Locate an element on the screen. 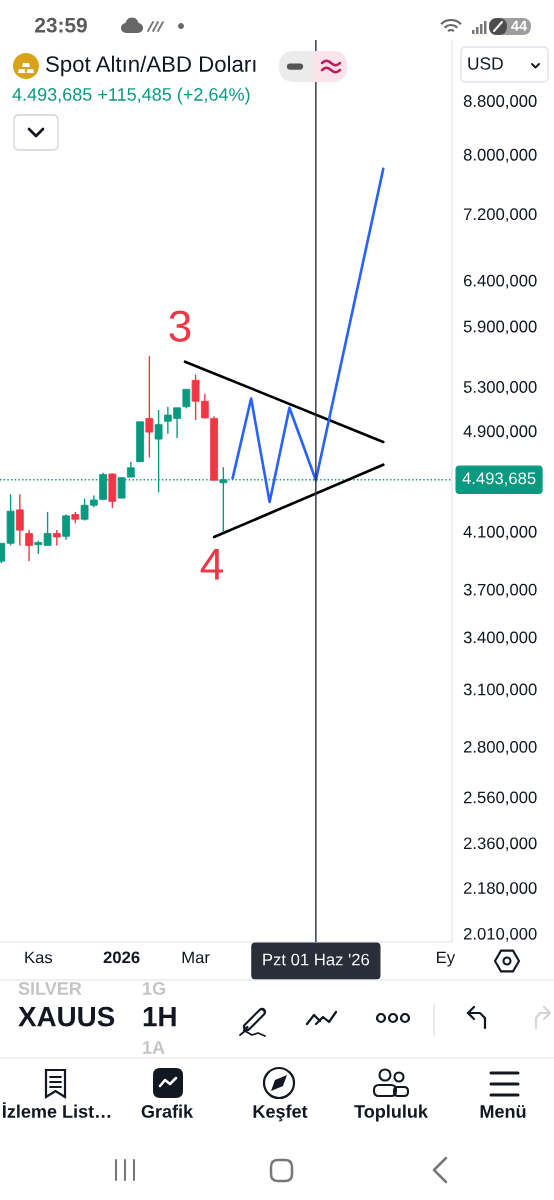  text: SILVER is located at coordinates (50, 988).